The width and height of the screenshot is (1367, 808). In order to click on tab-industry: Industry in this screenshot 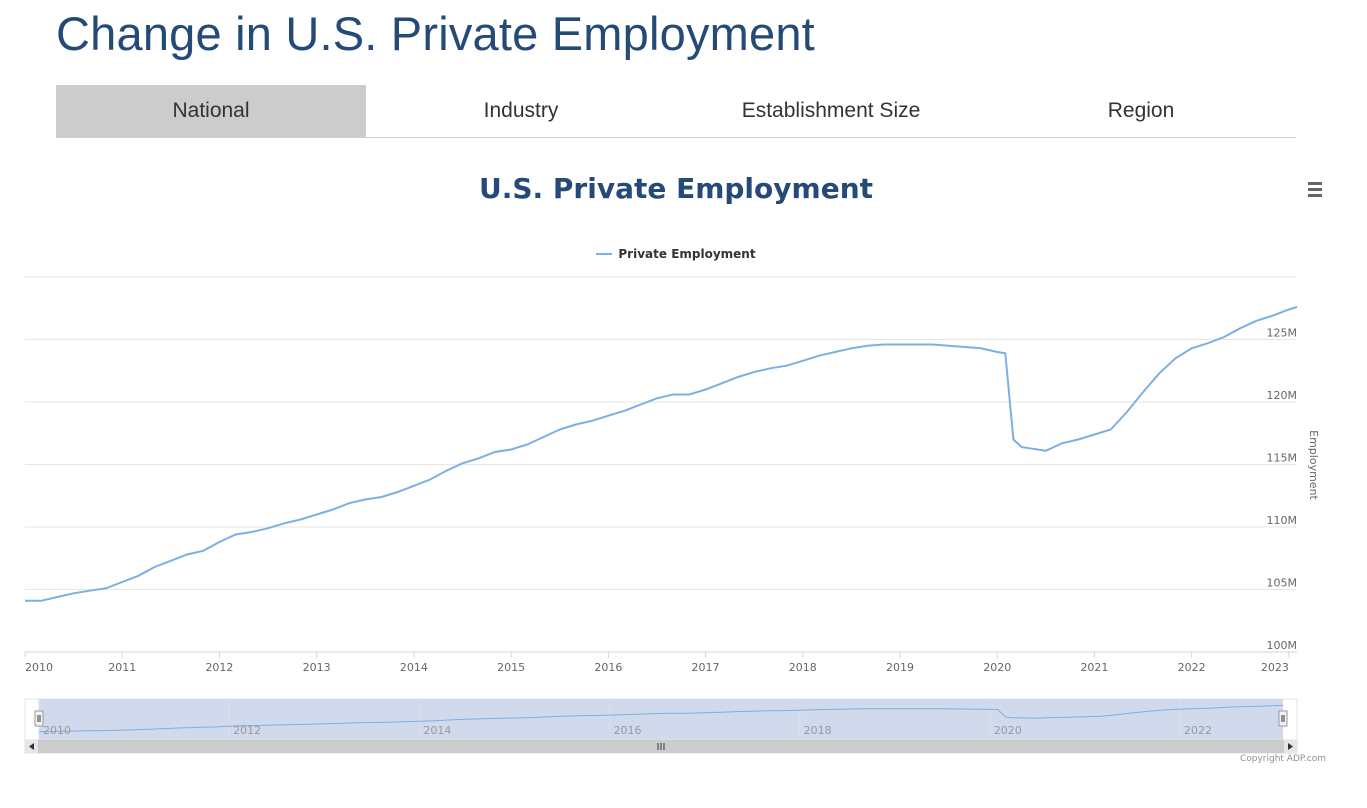, I will do `click(521, 110)`.